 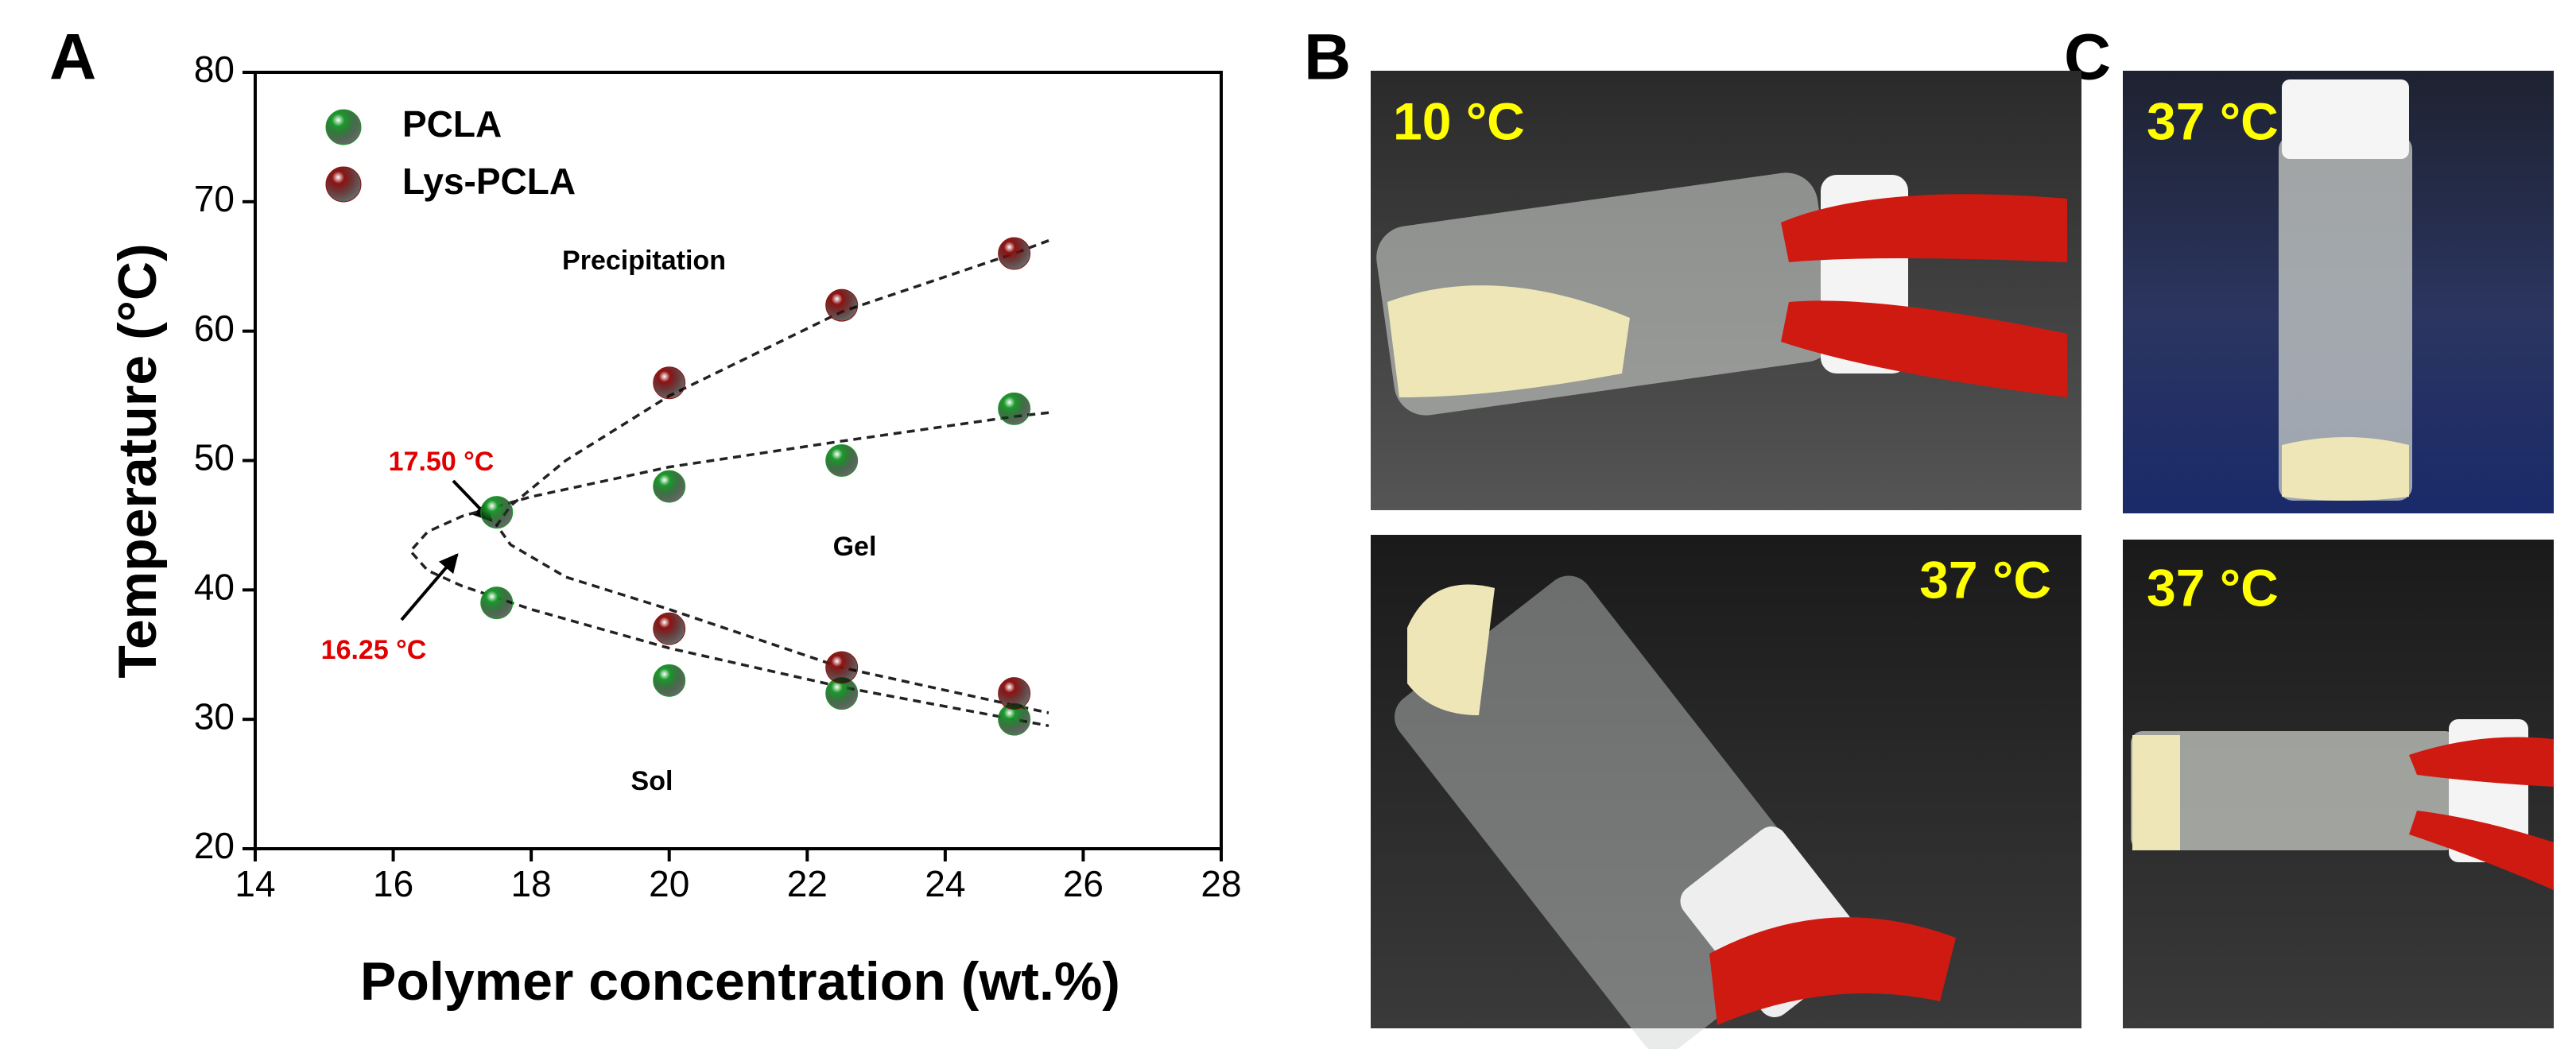 I want to click on panel-label: A, so click(x=73, y=57).